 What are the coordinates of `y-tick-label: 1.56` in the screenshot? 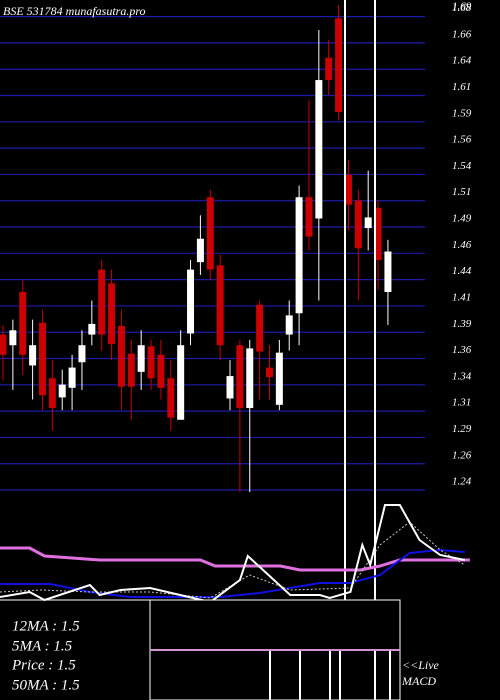 It's located at (462, 140).